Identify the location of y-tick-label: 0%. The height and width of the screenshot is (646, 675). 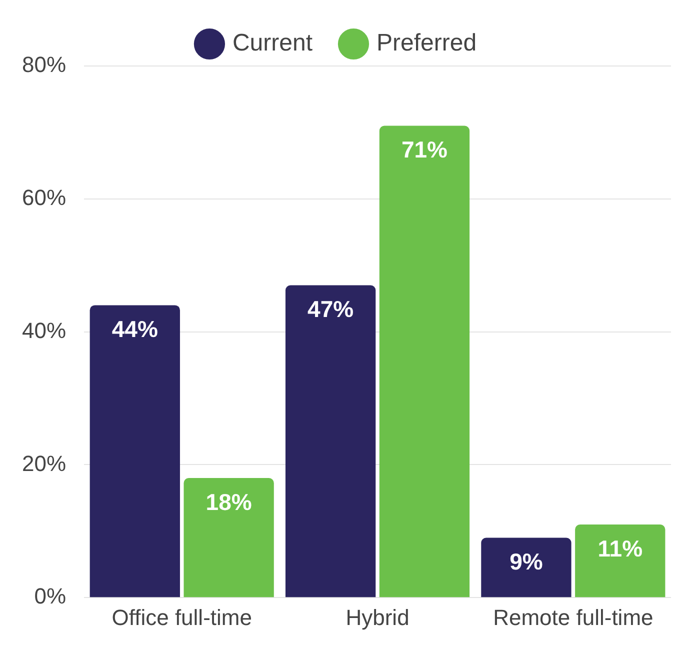
(50, 596).